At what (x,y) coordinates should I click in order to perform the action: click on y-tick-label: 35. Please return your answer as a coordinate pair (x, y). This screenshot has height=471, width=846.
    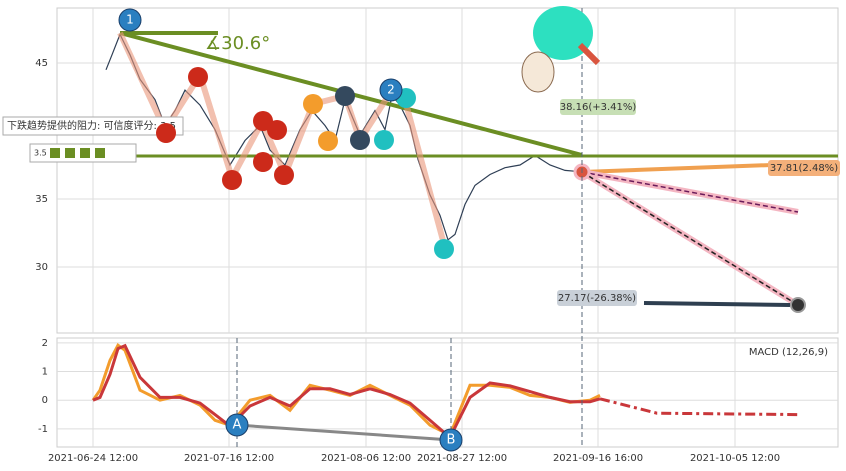
    Looking at the image, I should click on (41, 199).